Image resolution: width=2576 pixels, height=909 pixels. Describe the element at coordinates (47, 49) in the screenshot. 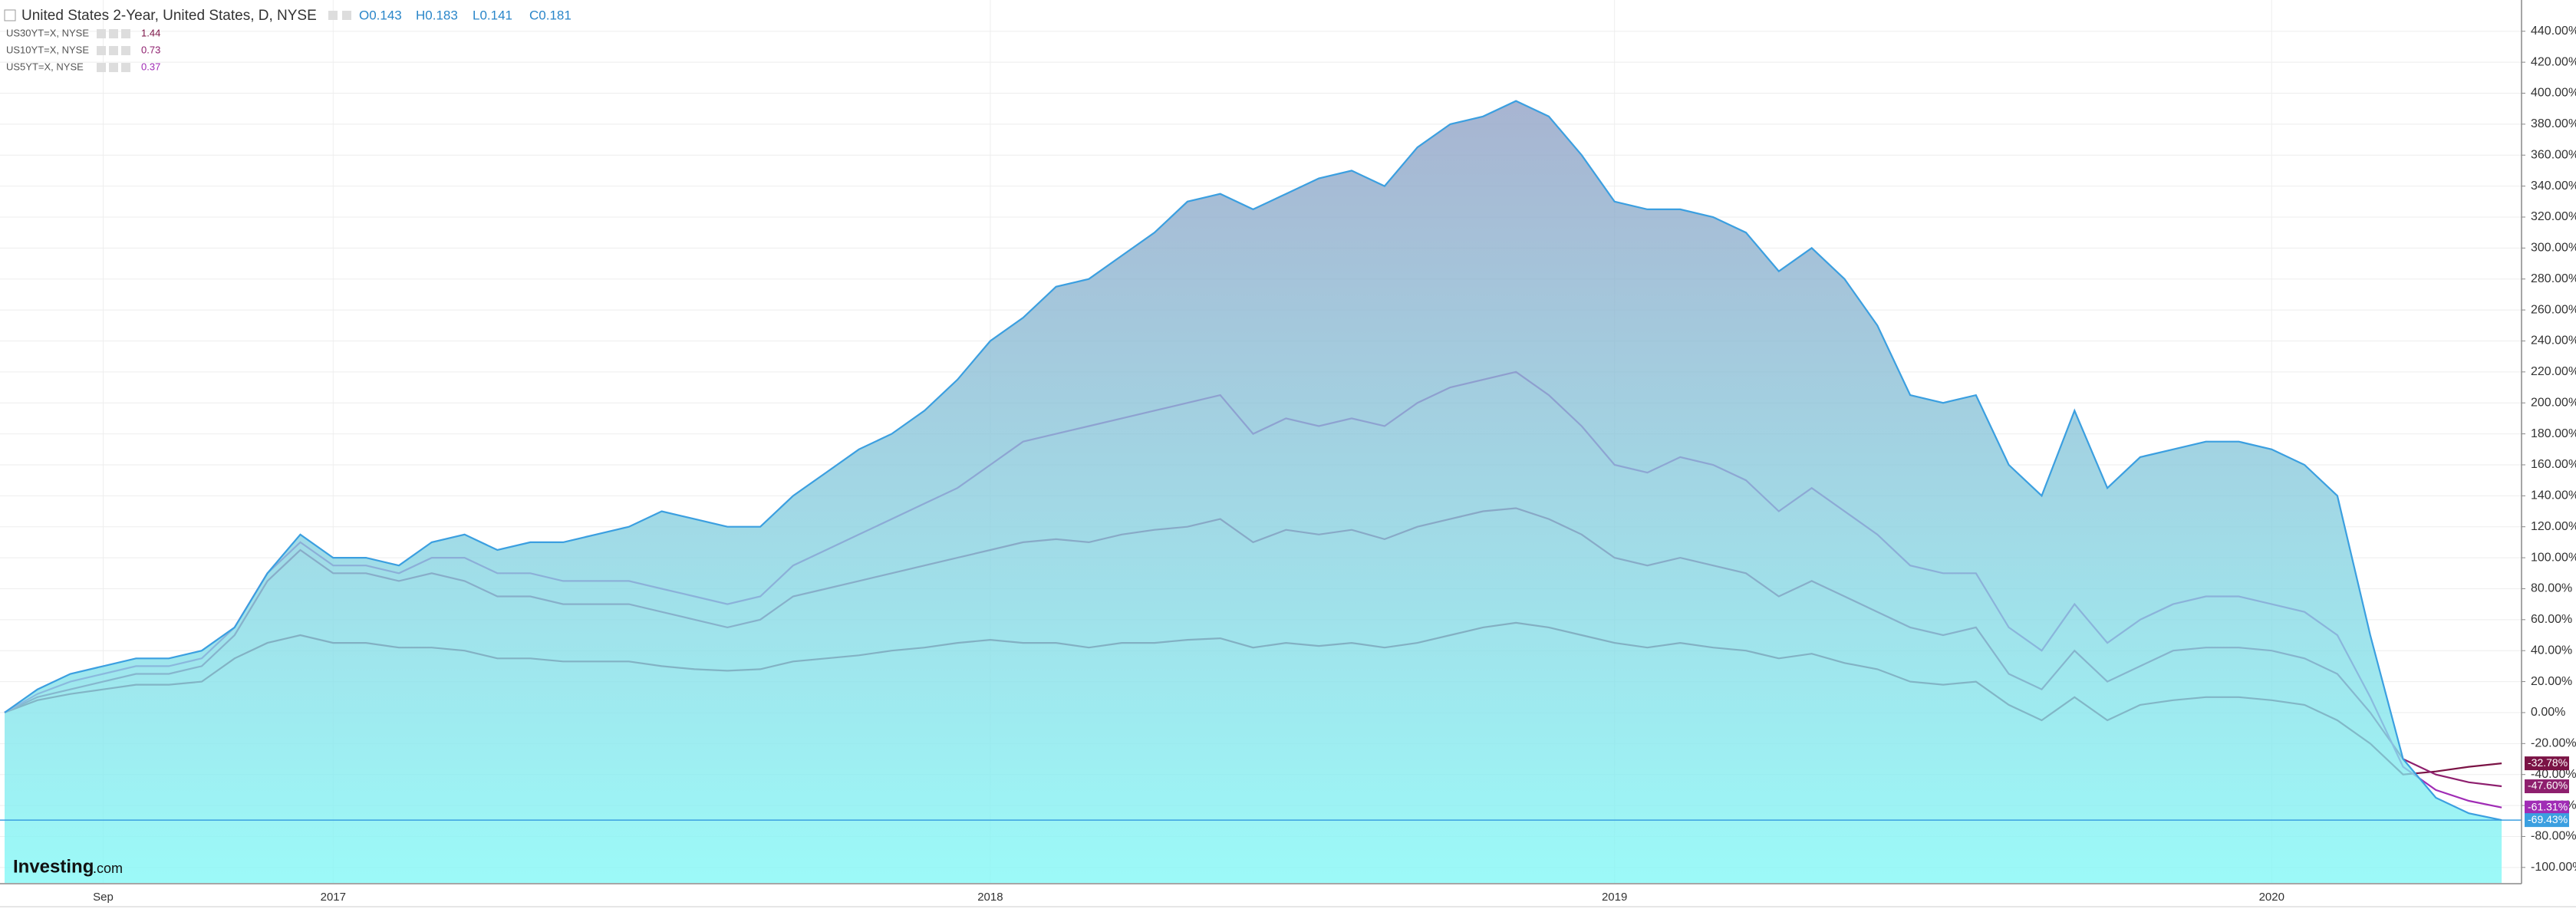

I see `legend-name: US10YT=X, NYSE` at that location.